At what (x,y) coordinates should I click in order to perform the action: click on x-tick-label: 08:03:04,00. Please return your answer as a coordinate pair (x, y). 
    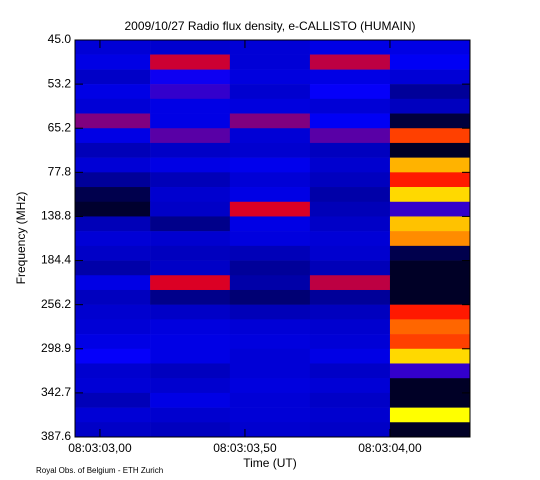
    Looking at the image, I should click on (390, 448).